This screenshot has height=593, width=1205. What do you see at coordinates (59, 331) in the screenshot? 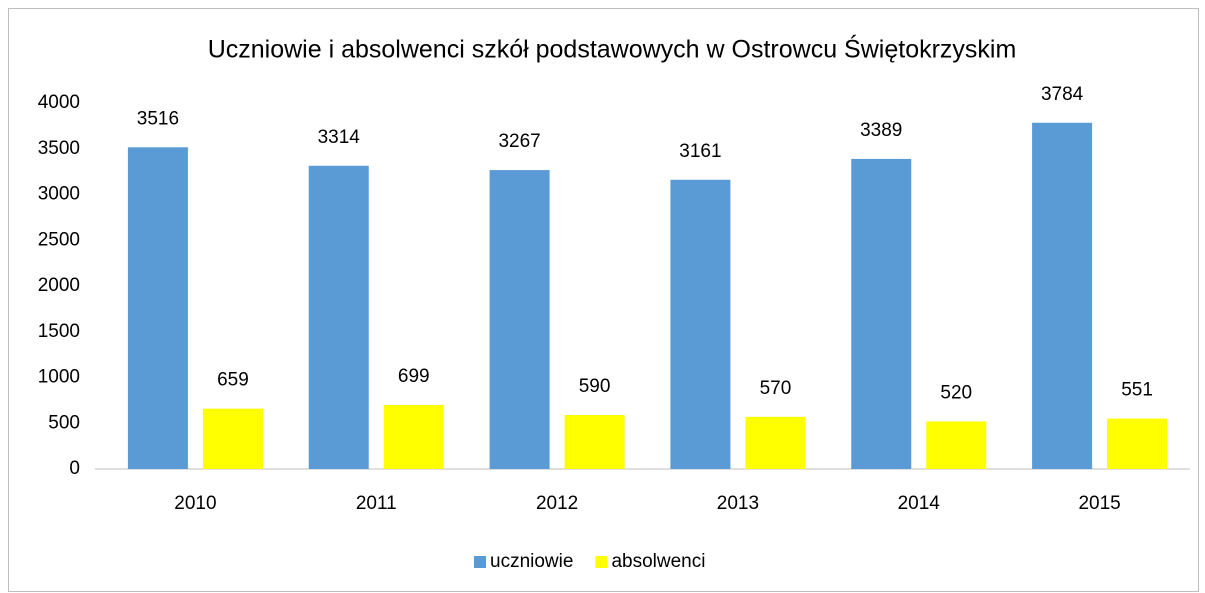
I see `y-tick-label: 1500` at bounding box center [59, 331].